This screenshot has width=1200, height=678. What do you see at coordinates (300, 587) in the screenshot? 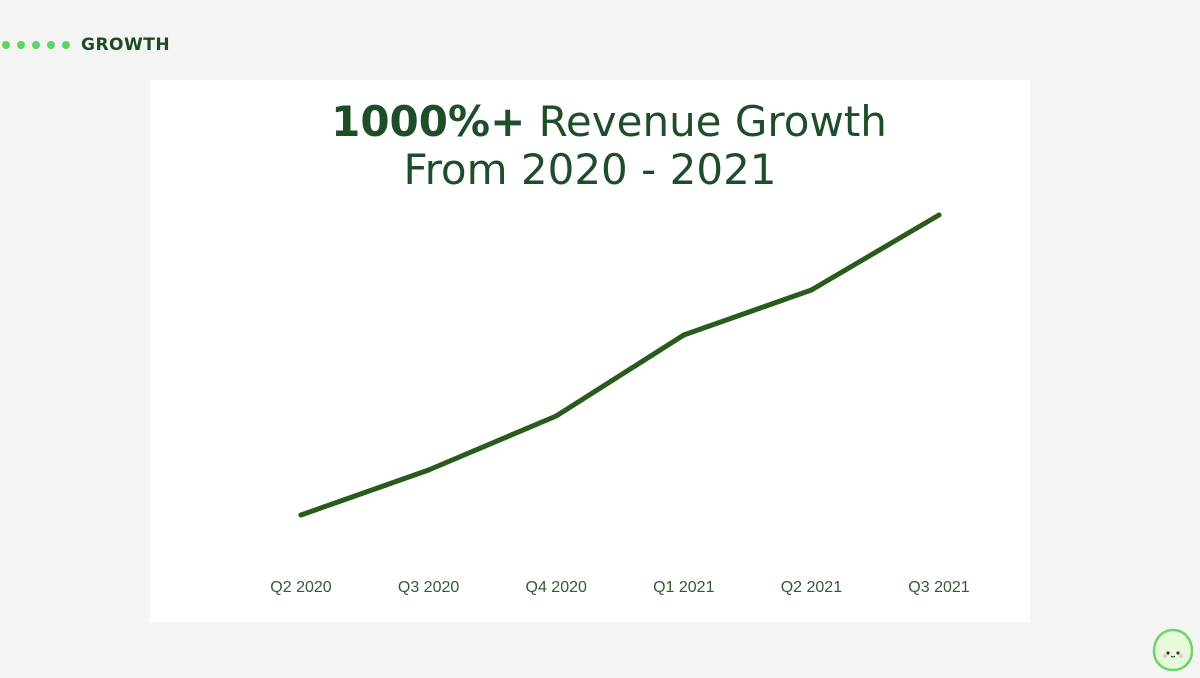
I see `x-tick-label: Q2 2020` at bounding box center [300, 587].